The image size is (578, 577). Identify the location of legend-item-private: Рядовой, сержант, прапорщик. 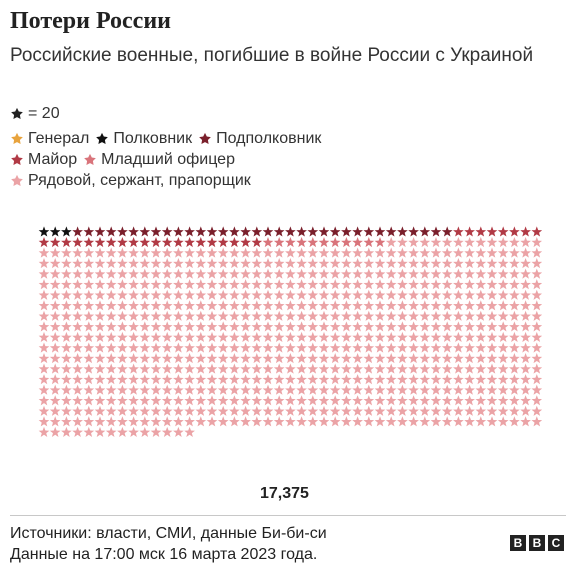
(130, 181).